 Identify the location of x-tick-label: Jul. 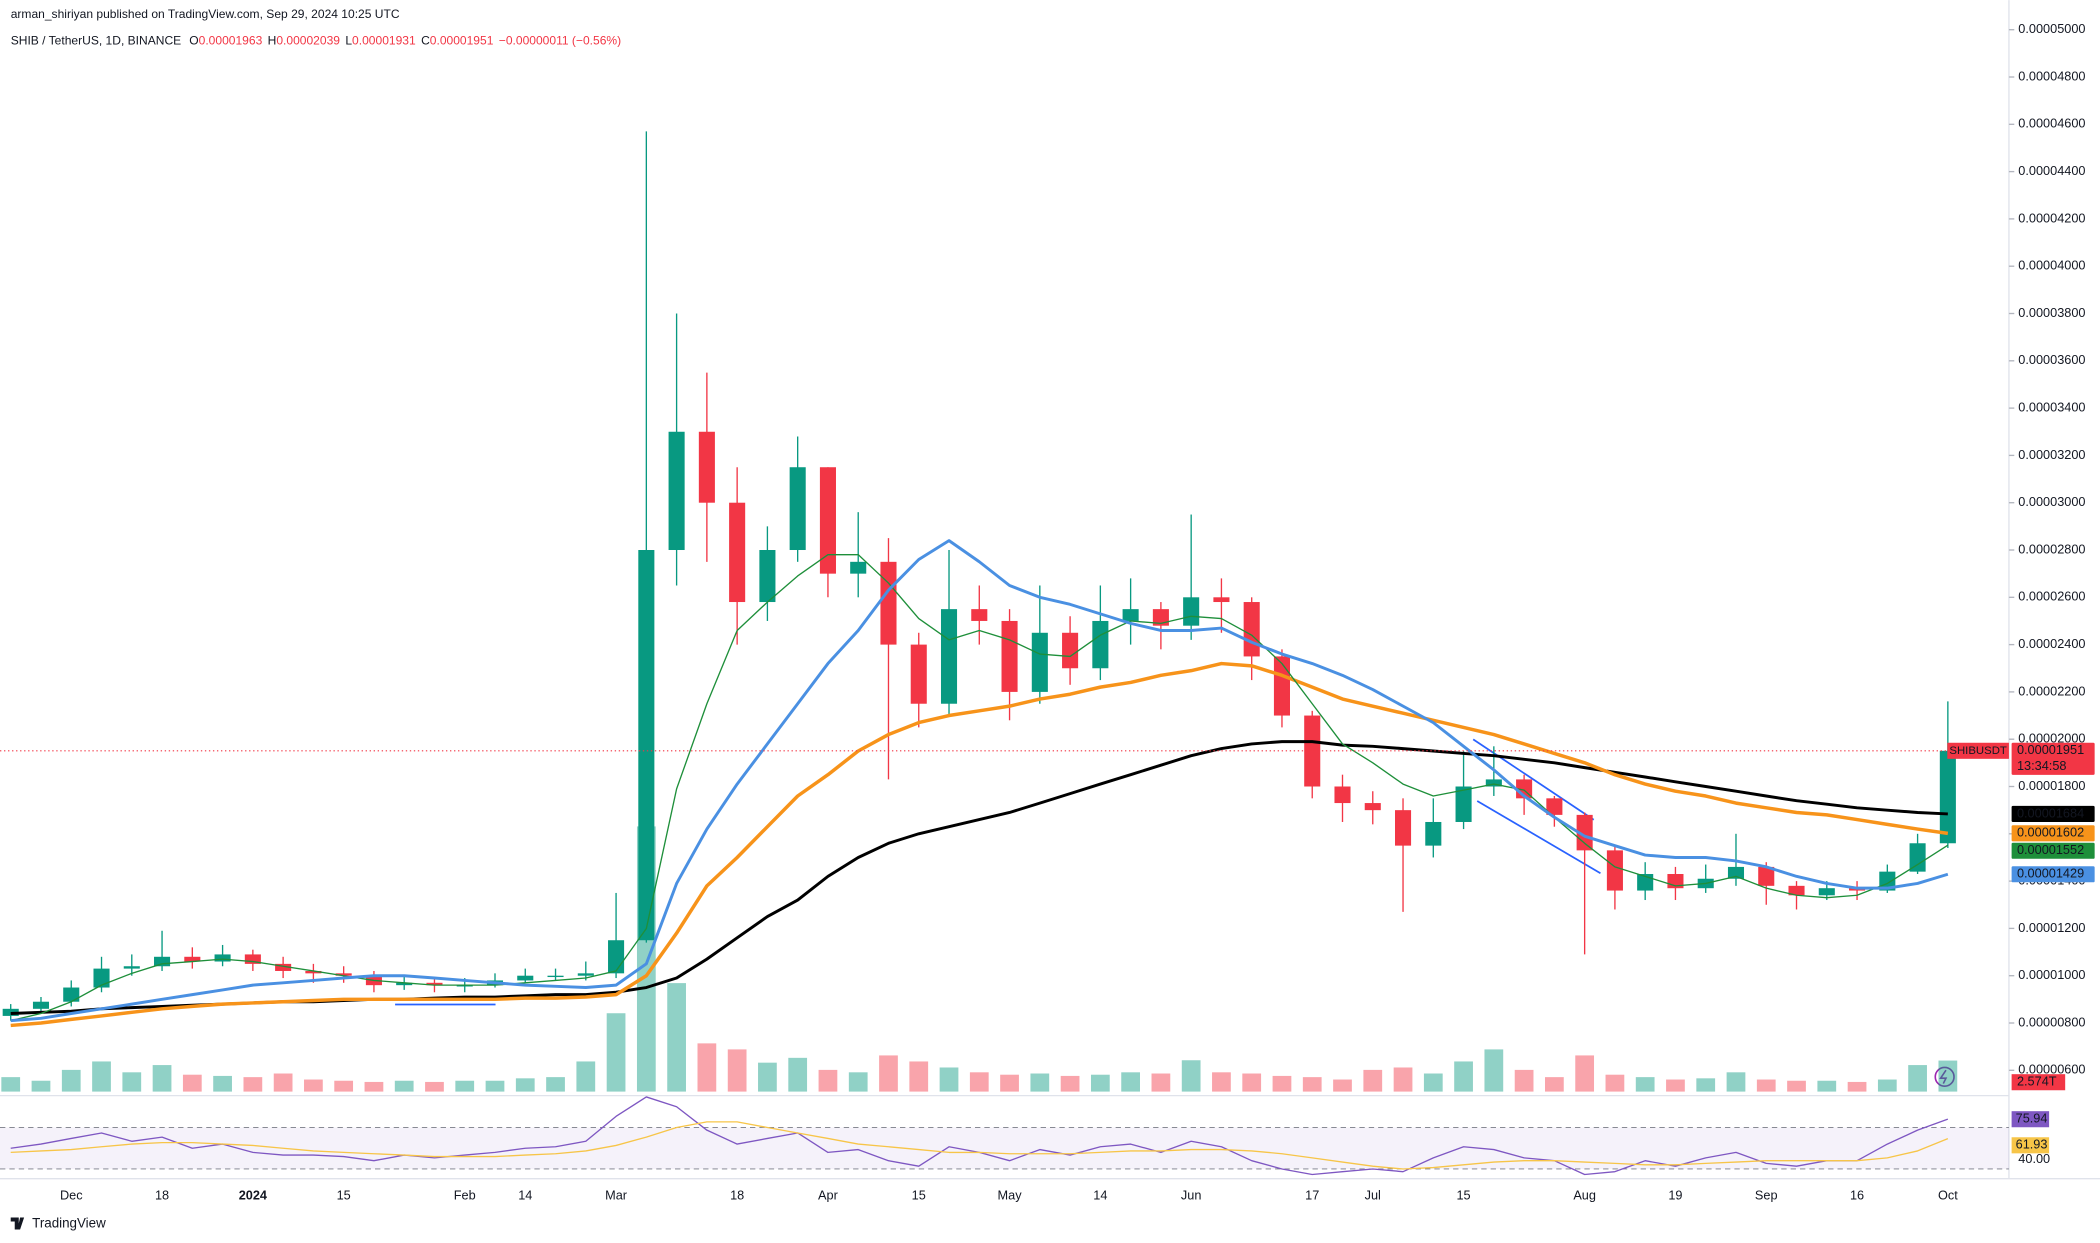
(1373, 1194).